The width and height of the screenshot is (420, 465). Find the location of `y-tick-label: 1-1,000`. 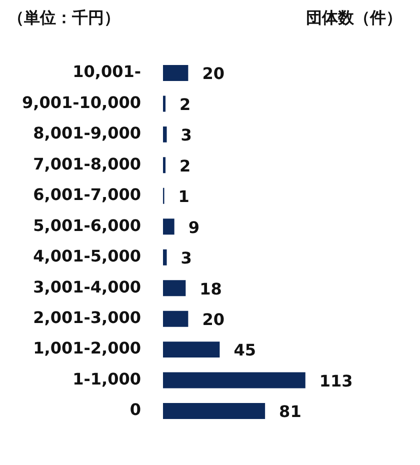

y-tick-label: 1-1,000 is located at coordinates (106, 378).